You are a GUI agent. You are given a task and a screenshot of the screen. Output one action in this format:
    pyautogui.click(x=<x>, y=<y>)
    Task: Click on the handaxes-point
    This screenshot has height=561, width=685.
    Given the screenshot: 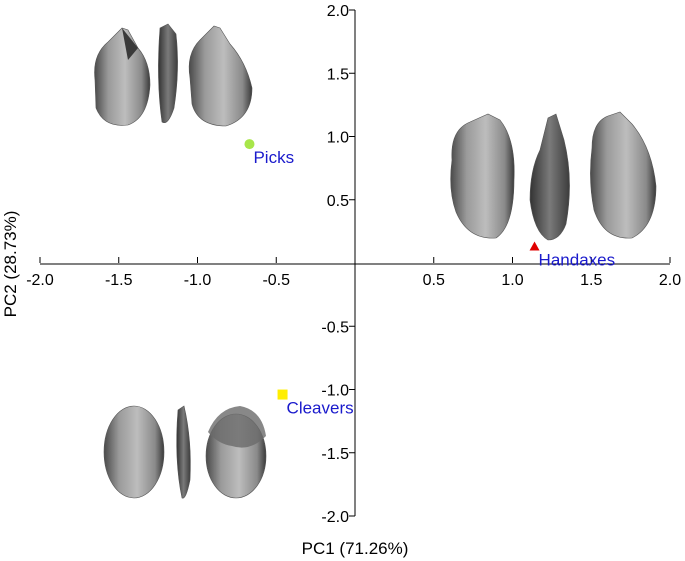 What is the action you would take?
    pyautogui.click(x=534, y=246)
    